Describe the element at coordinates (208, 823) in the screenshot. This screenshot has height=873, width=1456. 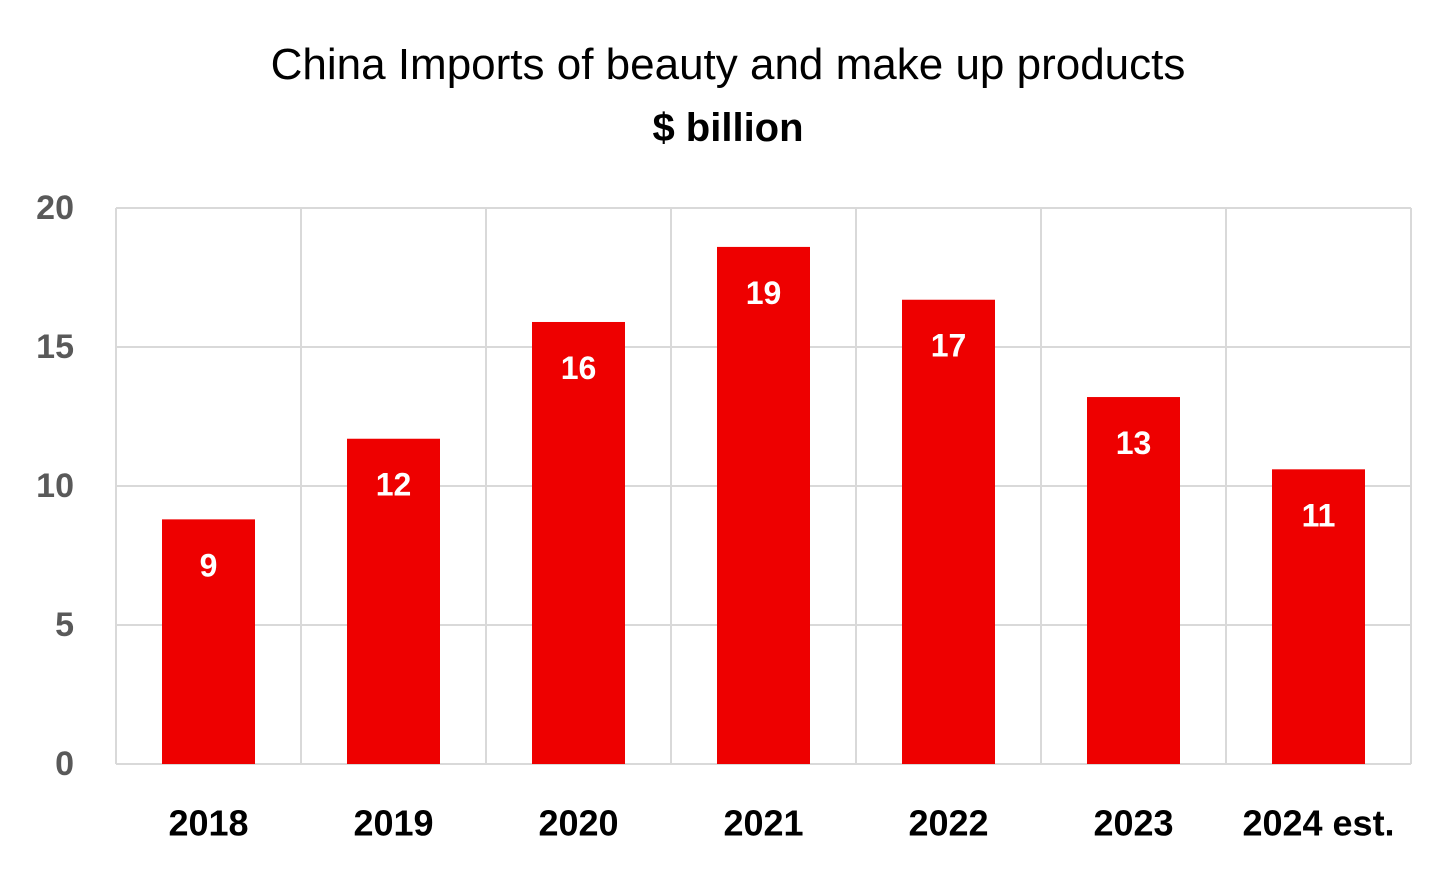
I see `x-tick-label: 2018` at that location.